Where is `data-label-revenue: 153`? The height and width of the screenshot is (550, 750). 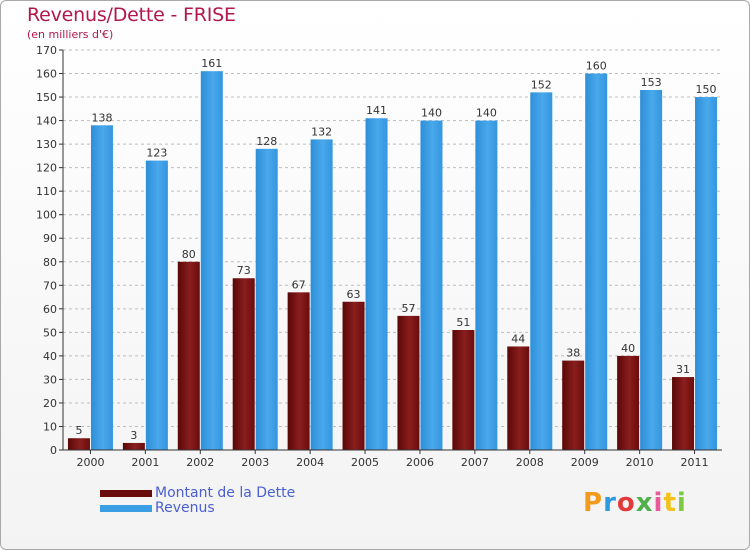
data-label-revenue: 153 is located at coordinates (651, 82).